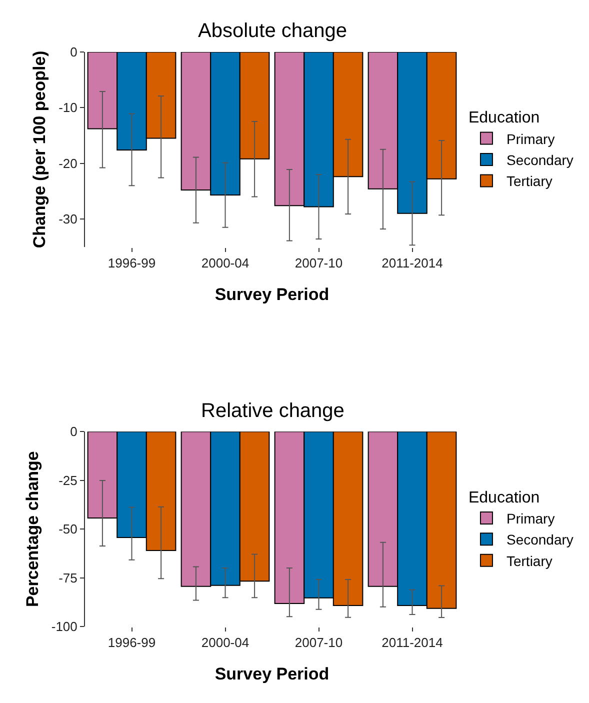 The height and width of the screenshot is (703, 589). What do you see at coordinates (68, 219) in the screenshot?
I see `y-tick-label: -30` at bounding box center [68, 219].